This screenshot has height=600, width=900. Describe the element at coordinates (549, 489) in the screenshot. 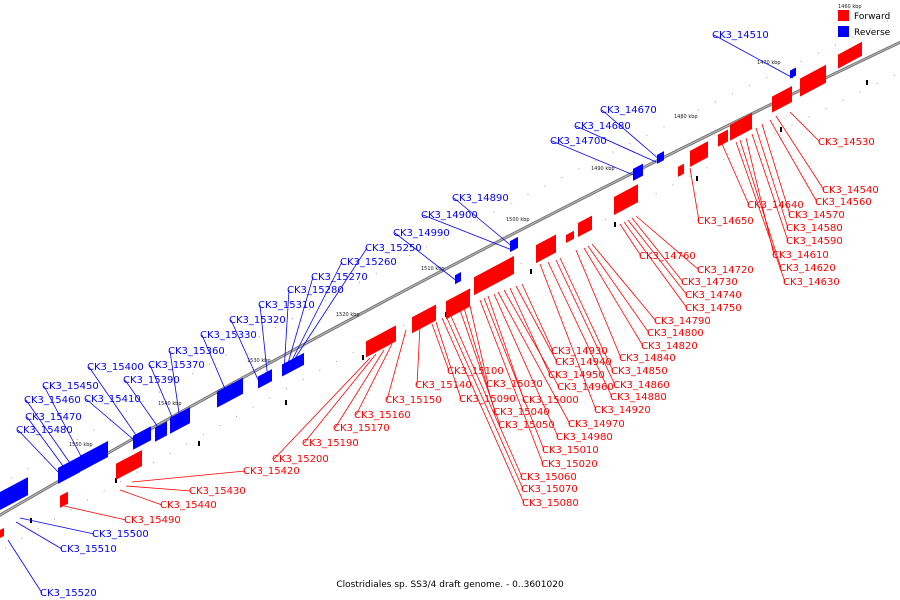

I see `gene-label: CK3_15070` at that location.